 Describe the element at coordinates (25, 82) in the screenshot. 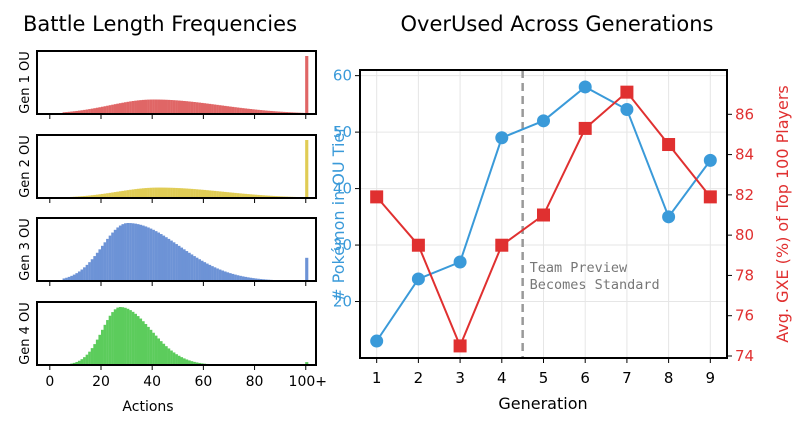

I see `histogram-panel-label: Gen 1 OU` at that location.